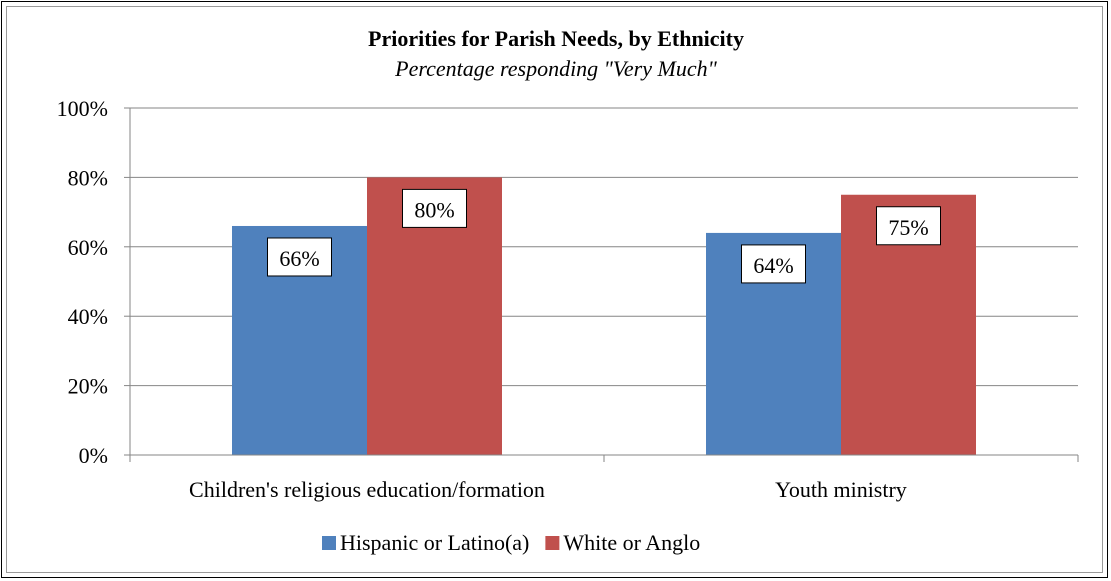 This screenshot has height=581, width=1111. Describe the element at coordinates (88, 316) in the screenshot. I see `y-tick-label: 40%` at that location.